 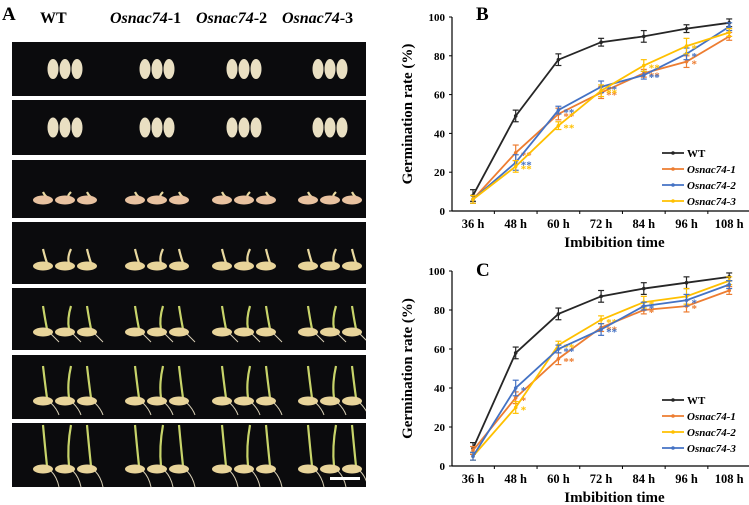 I want to click on column-header-suffix: -3, so click(x=346, y=18).